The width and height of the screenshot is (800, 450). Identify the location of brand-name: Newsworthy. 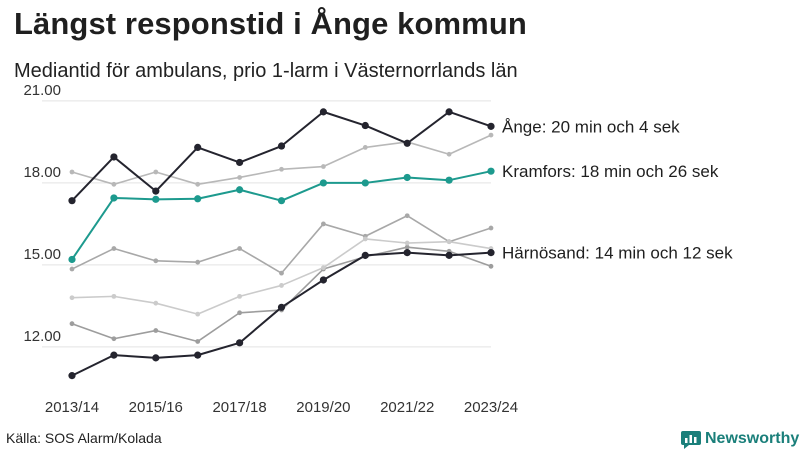
(752, 438).